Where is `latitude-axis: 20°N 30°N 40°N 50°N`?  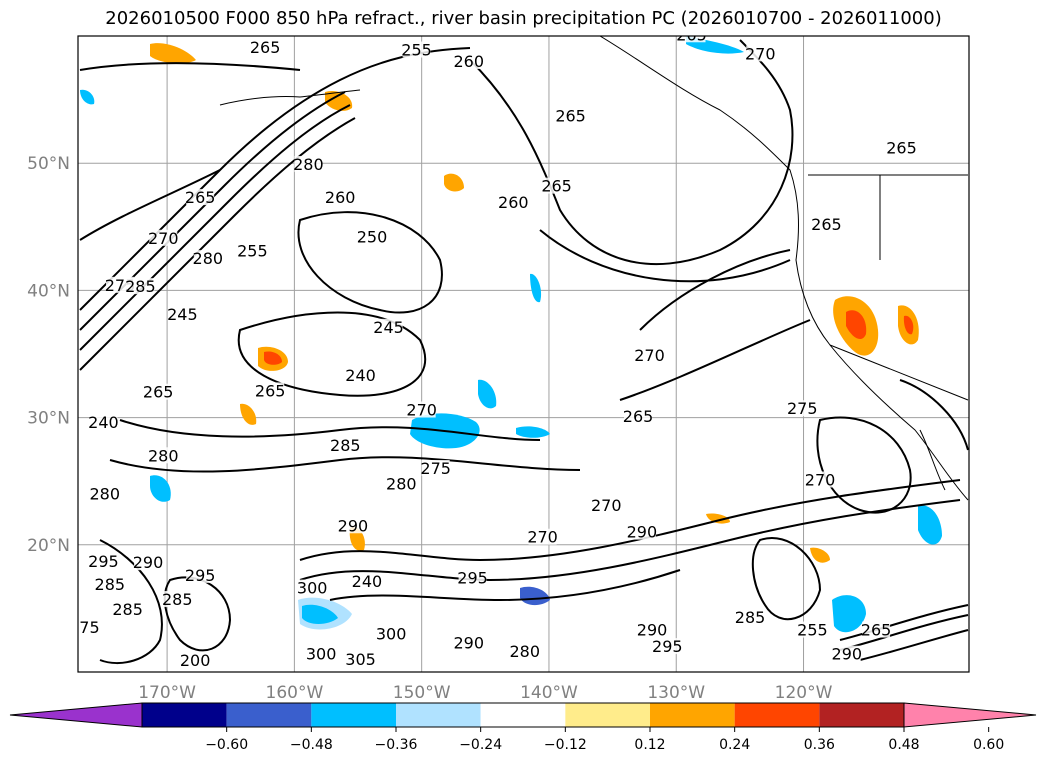 latitude-axis: 20°N 30°N 40°N 50°N is located at coordinates (48, 355).